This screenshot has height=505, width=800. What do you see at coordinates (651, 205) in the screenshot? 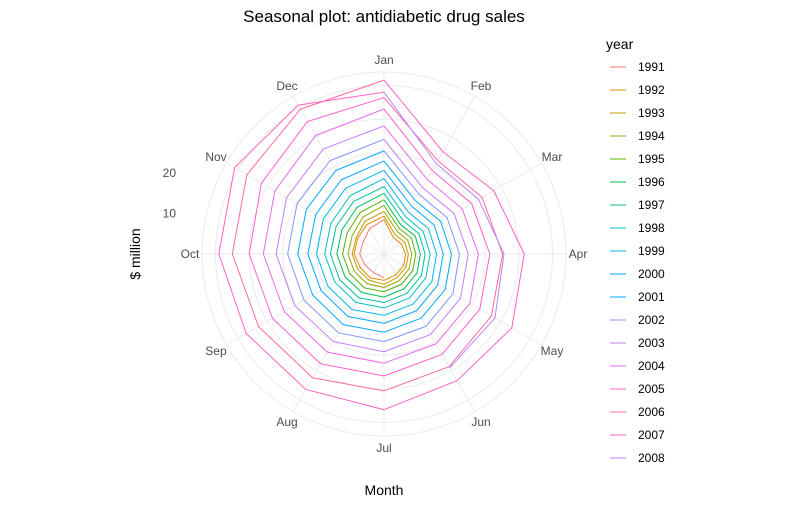
I see `legend-label-1997: 1997` at bounding box center [651, 205].